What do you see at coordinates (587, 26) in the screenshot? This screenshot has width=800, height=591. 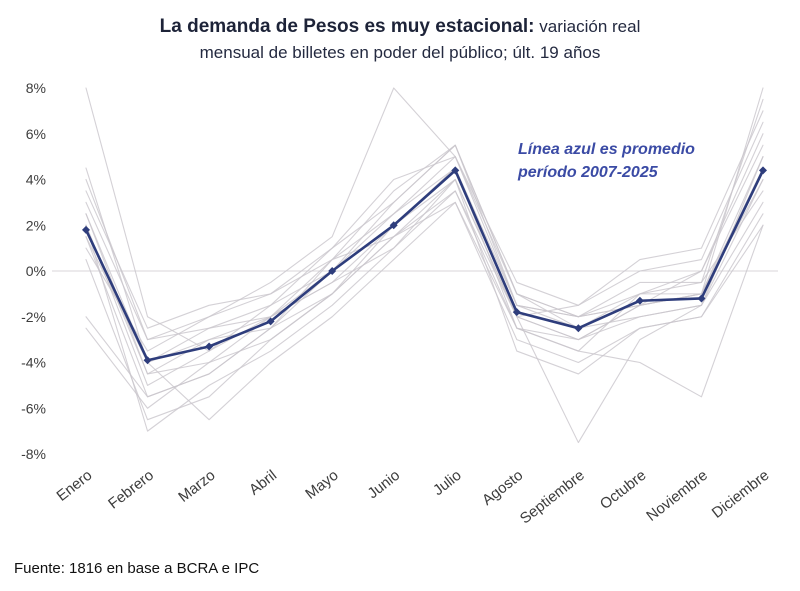 I see `chart-title-regular: variación real` at bounding box center [587, 26].